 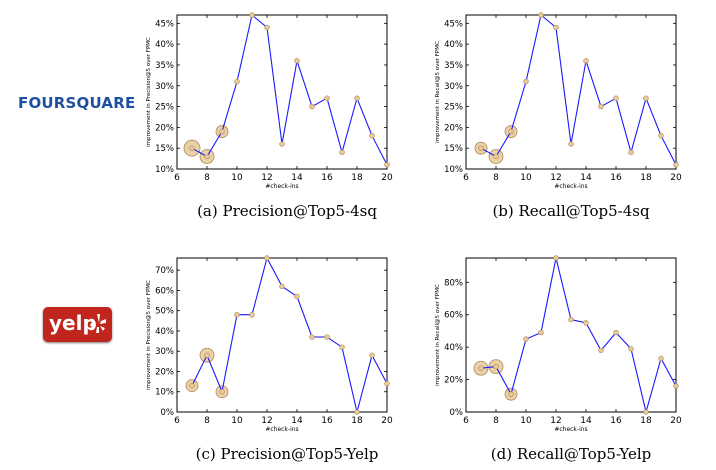 What do you see at coordinates (438, 92) in the screenshot?
I see `y-axis-label: improvement in Recall@5 over FPMC` at bounding box center [438, 92].